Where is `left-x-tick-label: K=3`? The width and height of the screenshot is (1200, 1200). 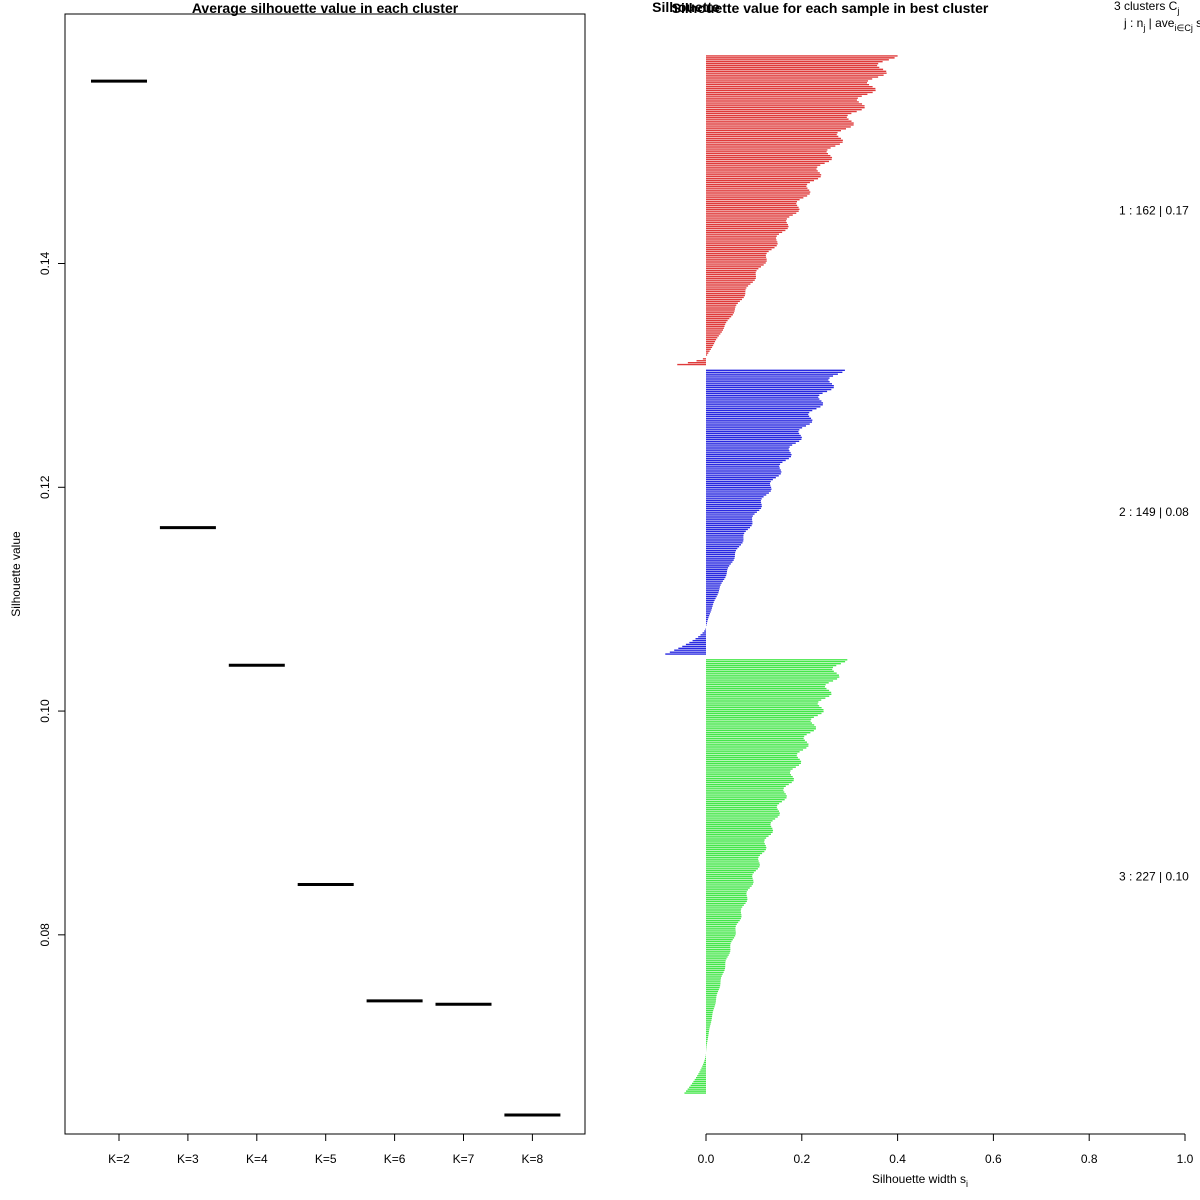 left-x-tick-label: K=3 is located at coordinates (188, 1159).